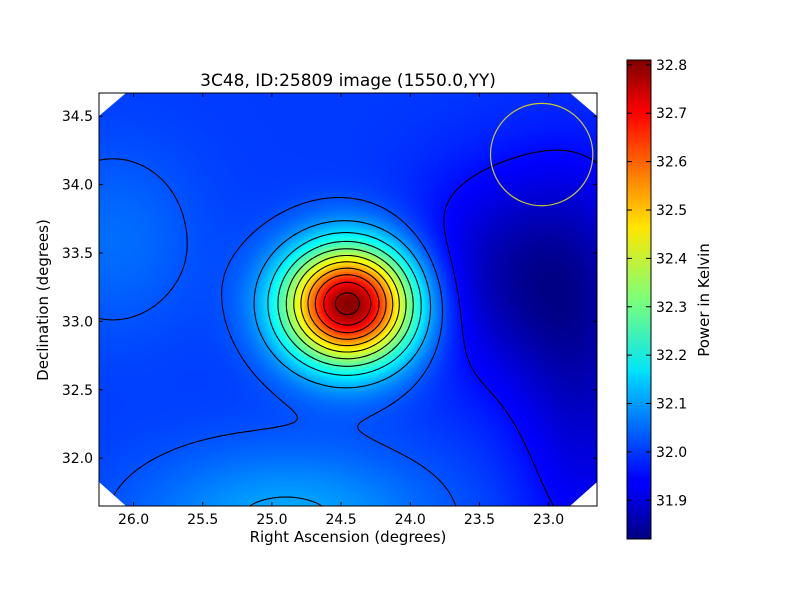 Image resolution: width=800 pixels, height=600 pixels. What do you see at coordinates (548, 520) in the screenshot?
I see `x-tick-label: 23.0` at bounding box center [548, 520].